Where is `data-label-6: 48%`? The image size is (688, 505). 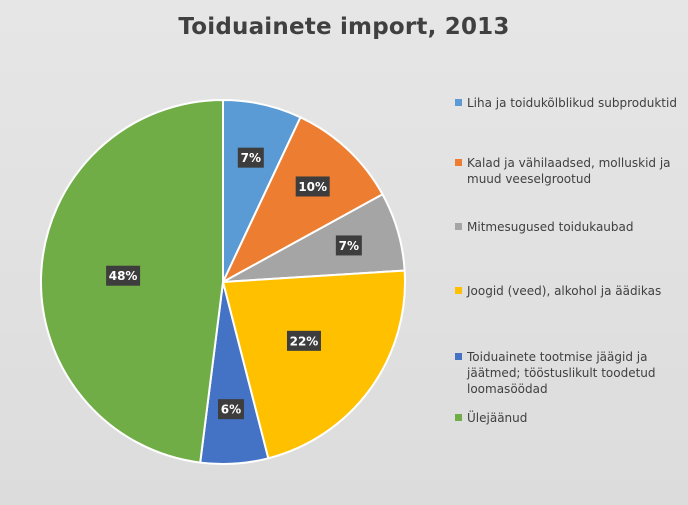 data-label-6: 48% is located at coordinates (123, 275).